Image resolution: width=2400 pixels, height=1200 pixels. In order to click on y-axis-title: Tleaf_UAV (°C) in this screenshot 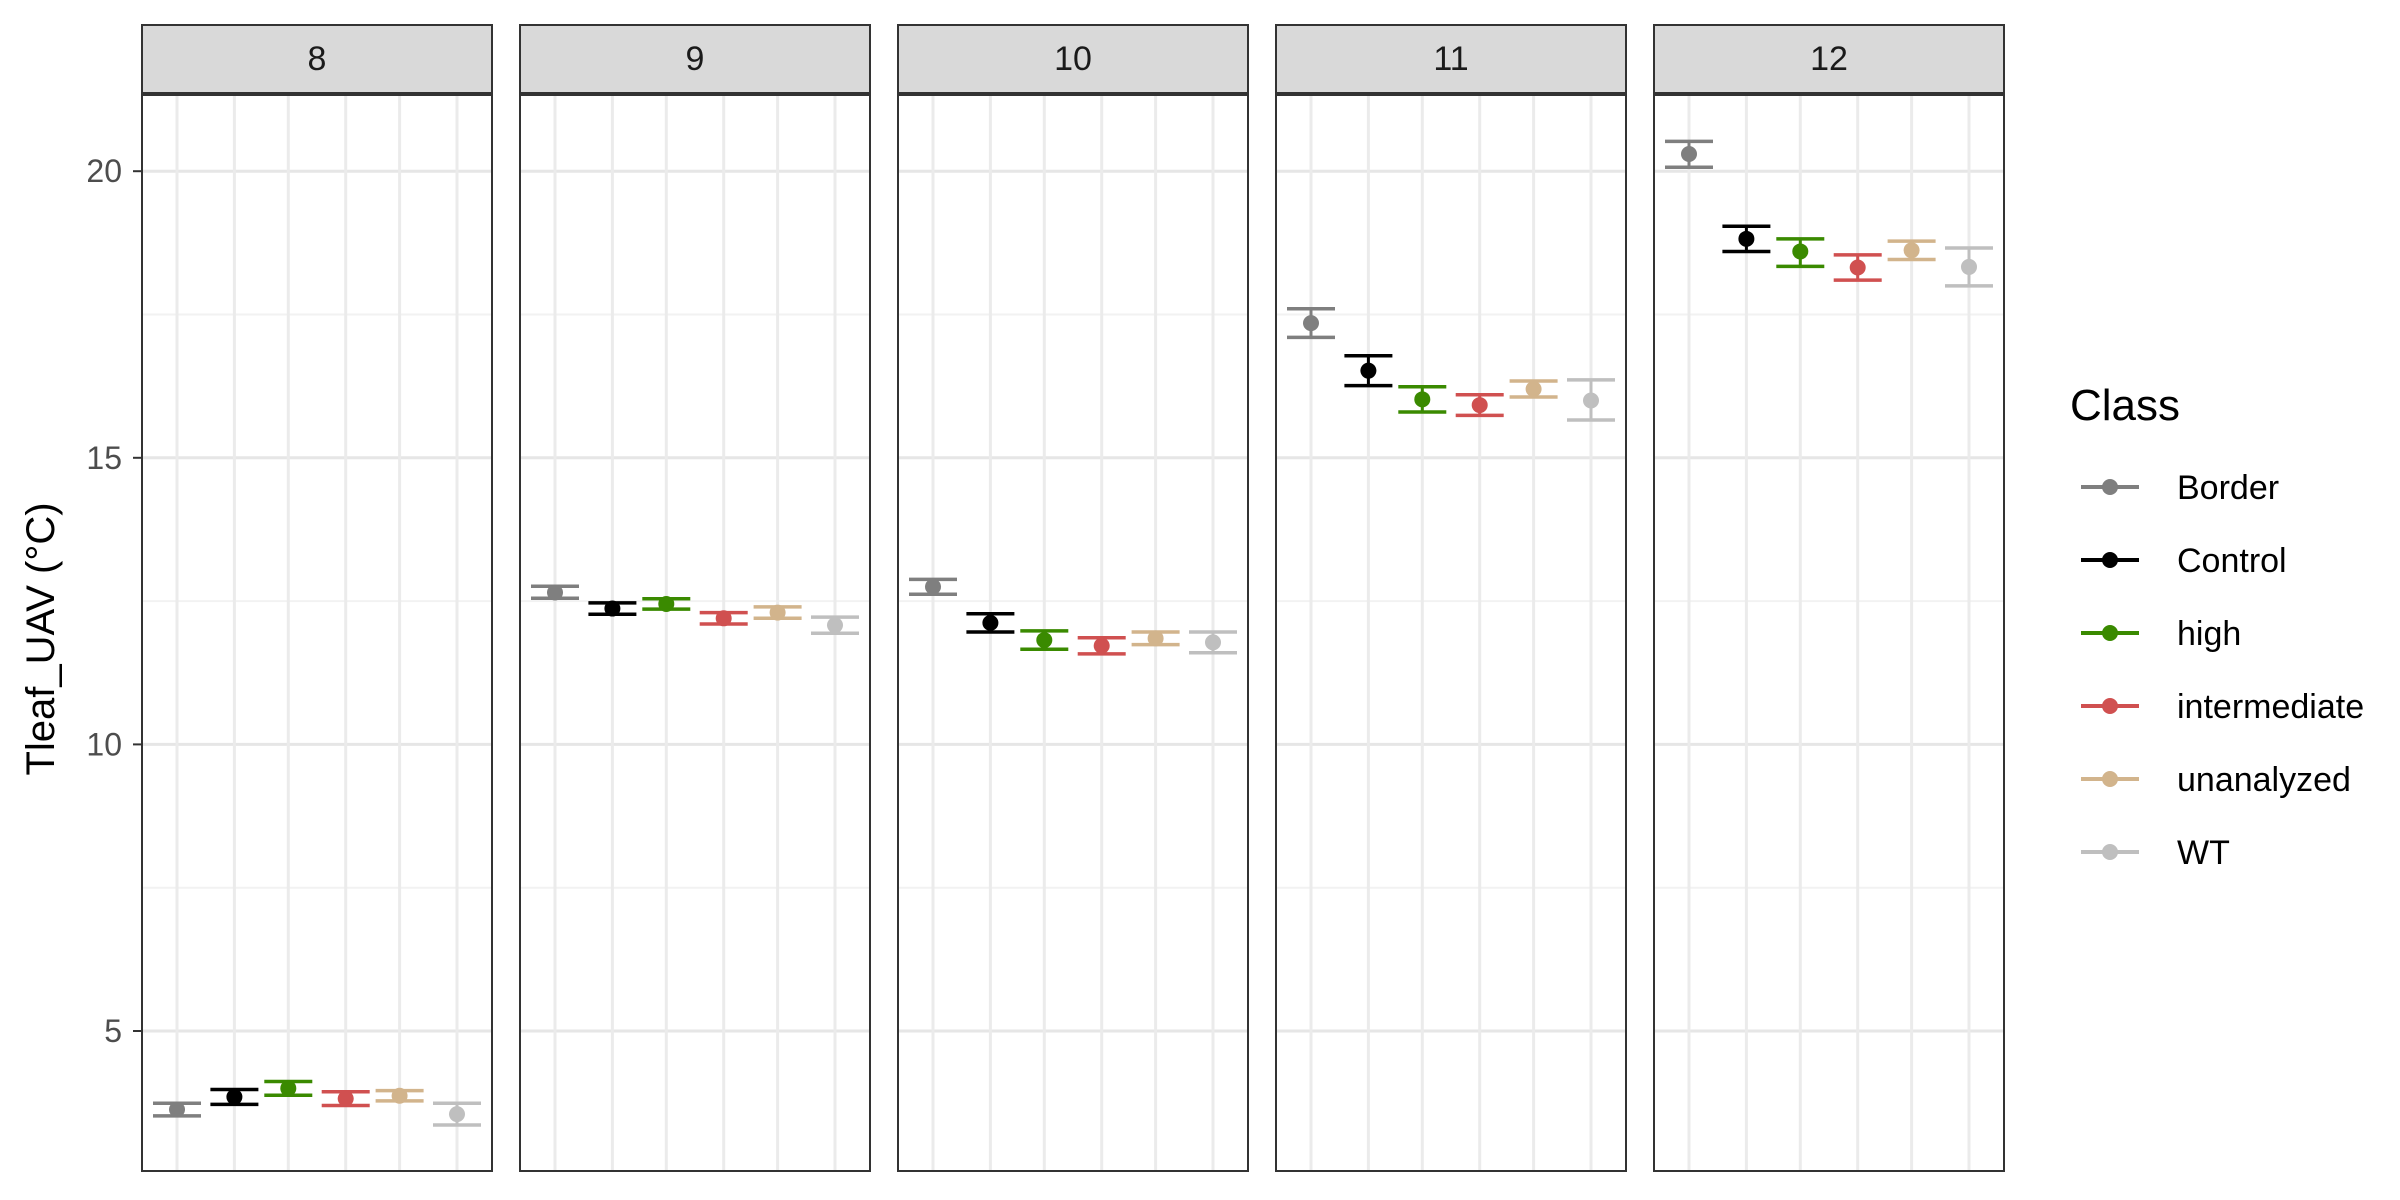, I will do `click(41, 638)`.